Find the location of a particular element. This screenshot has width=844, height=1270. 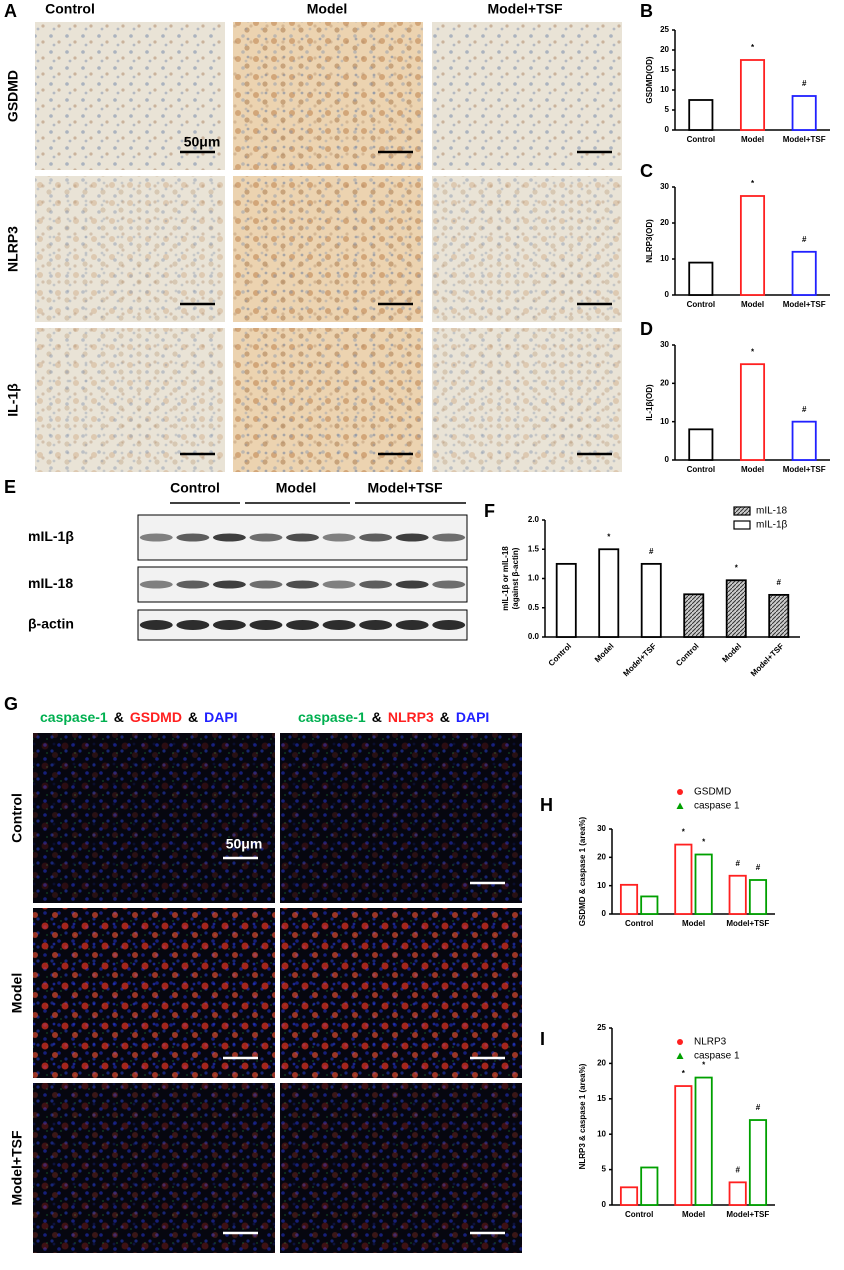

panel-label: I is located at coordinates (542, 1039).